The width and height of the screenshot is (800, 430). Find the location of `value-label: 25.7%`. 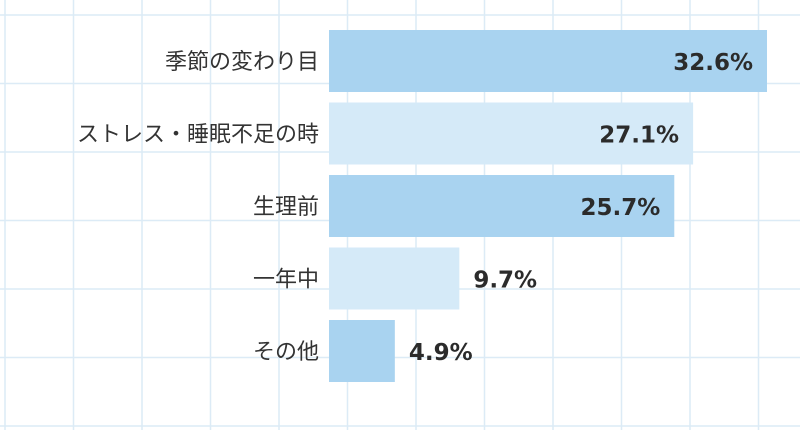

value-label: 25.7% is located at coordinates (620, 208).